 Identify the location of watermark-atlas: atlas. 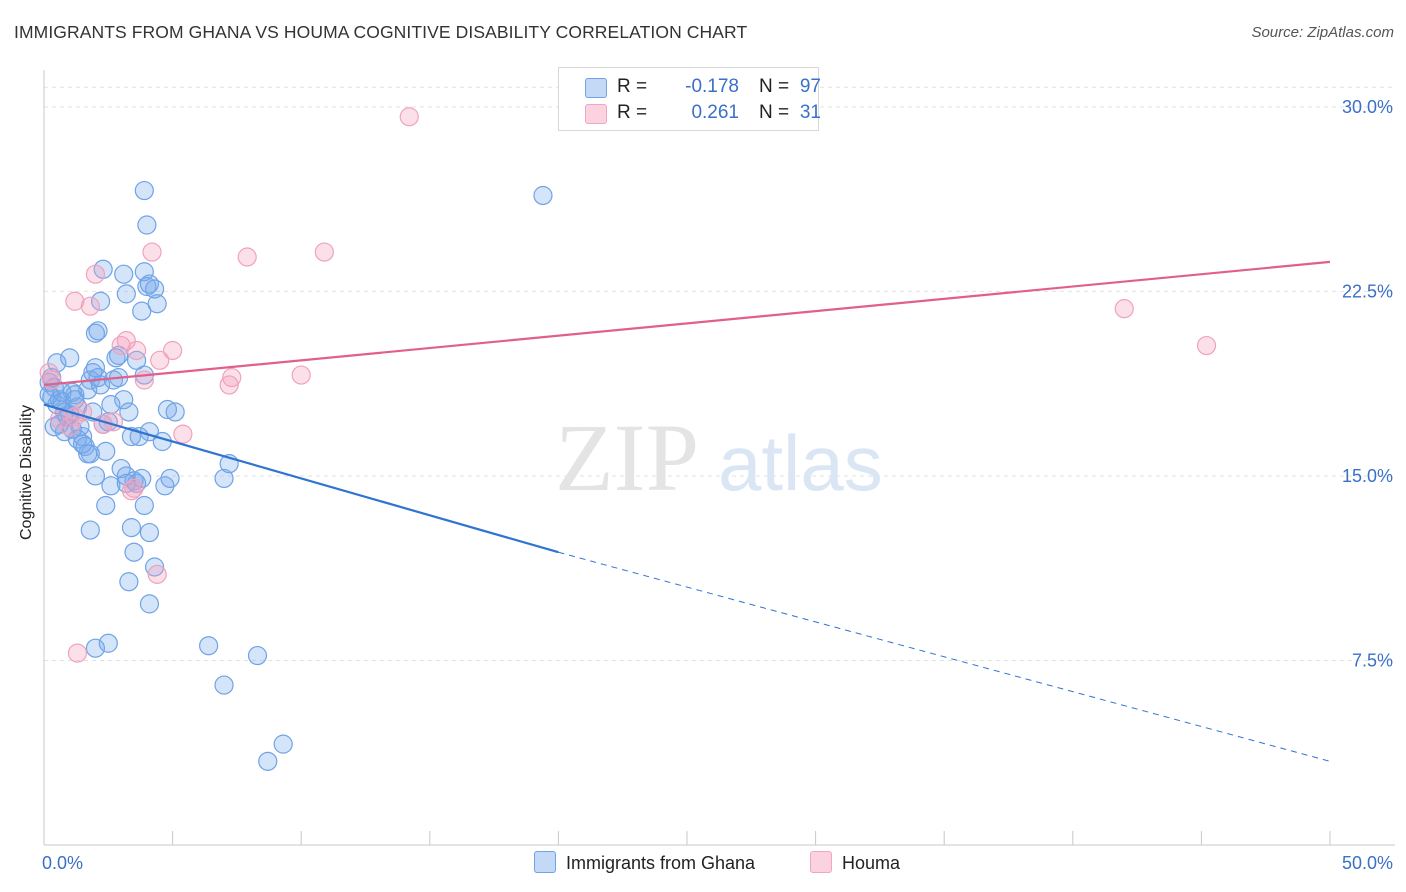
(800, 463).